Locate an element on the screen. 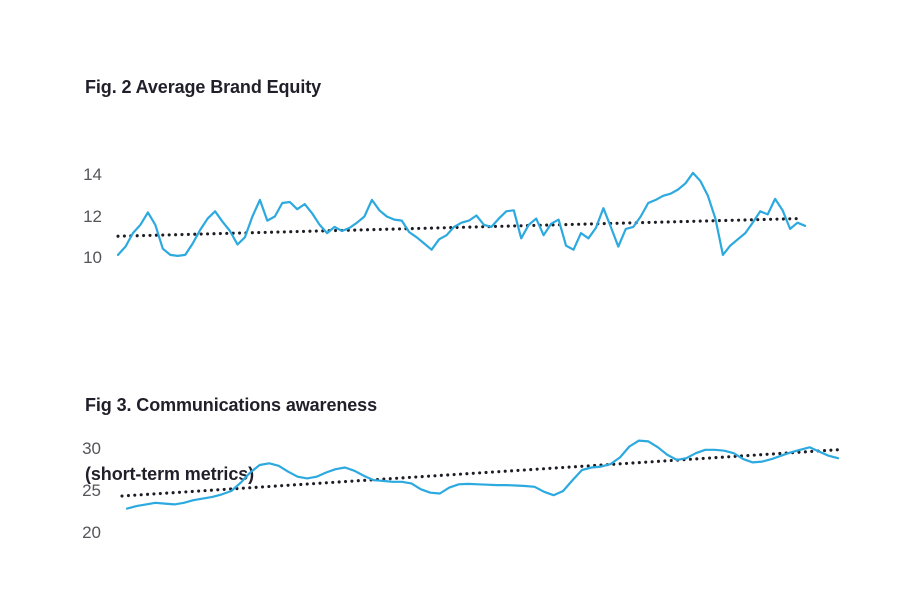  fig2-trend-line is located at coordinates (457, 227).